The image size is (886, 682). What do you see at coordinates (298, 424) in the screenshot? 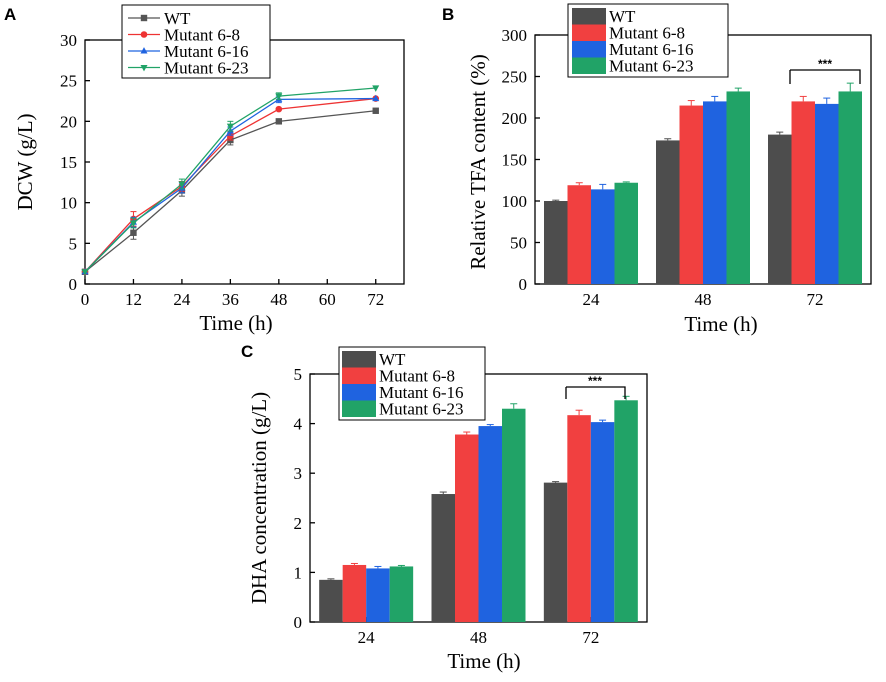
I see `y-tick-label: 4` at bounding box center [298, 424].